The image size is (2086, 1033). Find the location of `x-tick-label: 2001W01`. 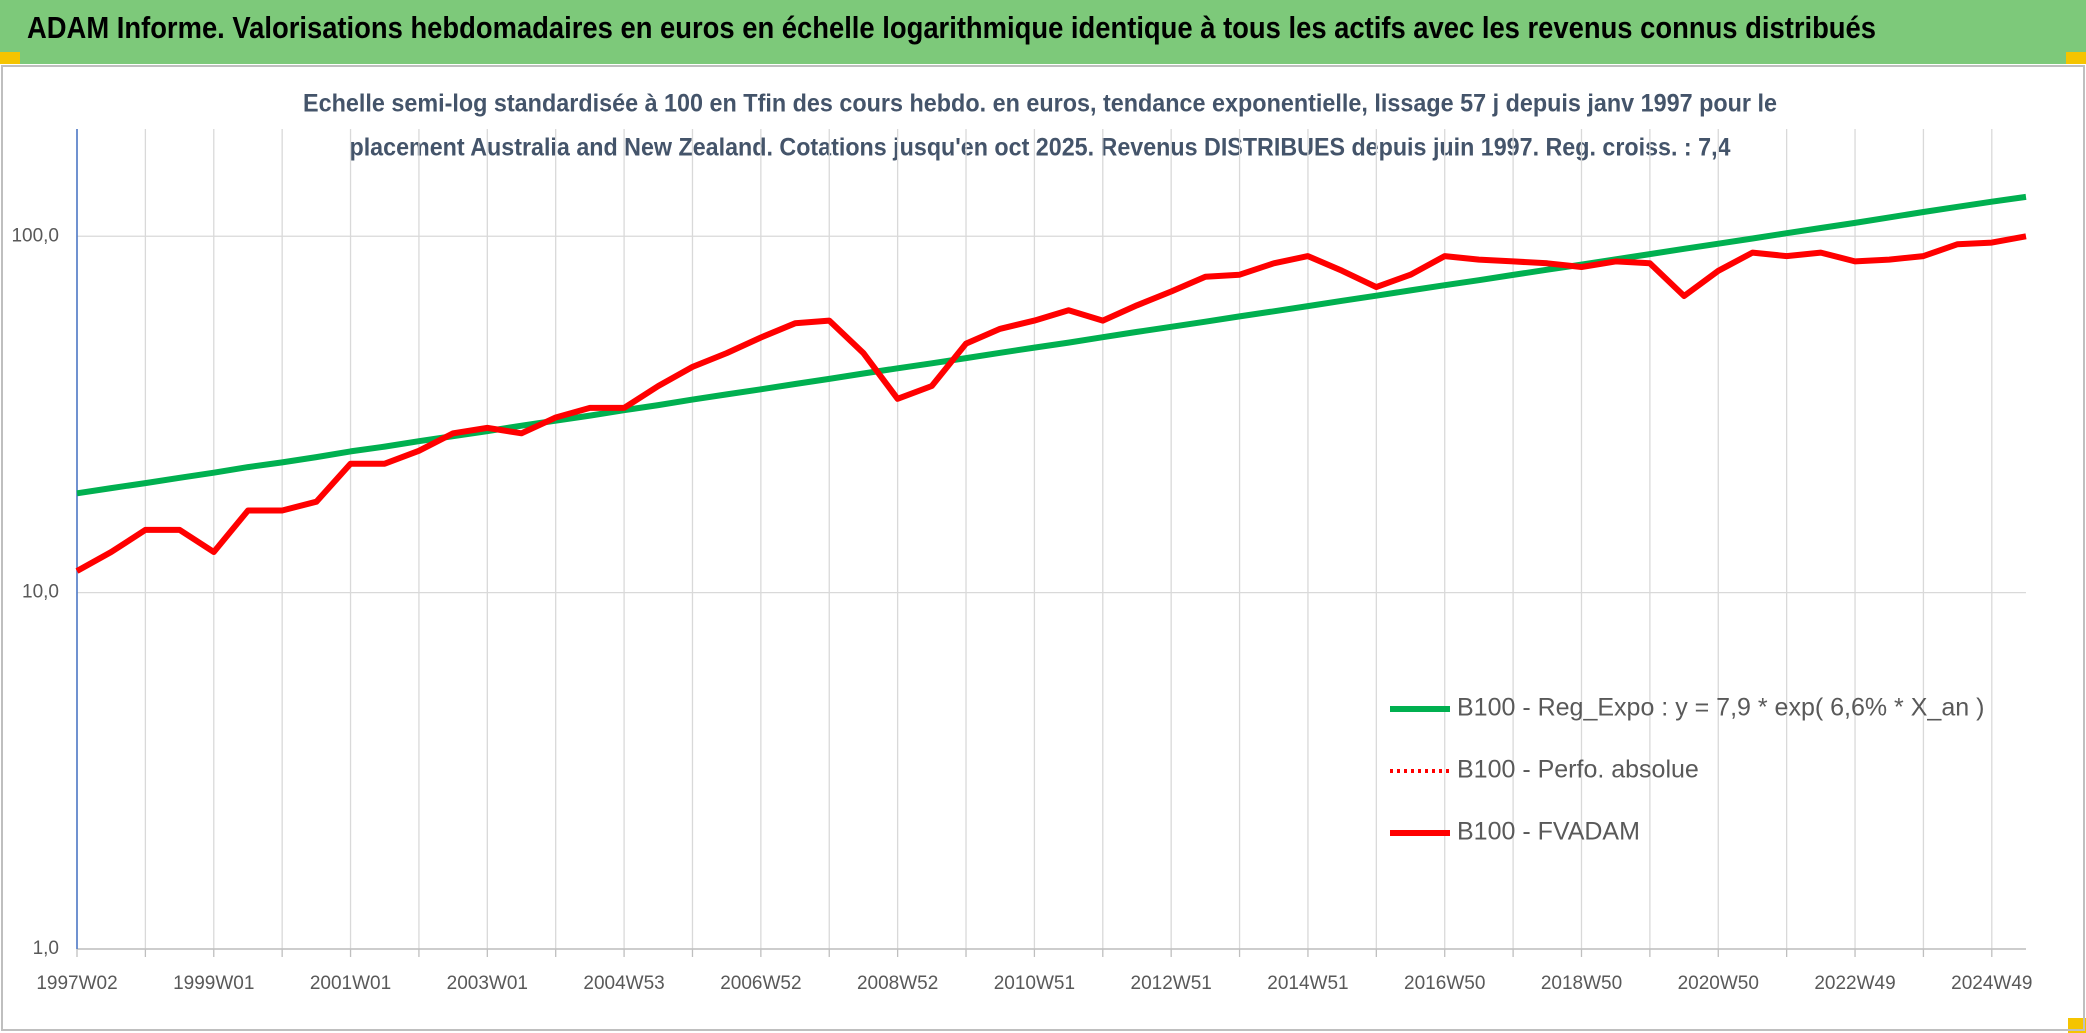

x-tick-label: 2001W01 is located at coordinates (350, 983).